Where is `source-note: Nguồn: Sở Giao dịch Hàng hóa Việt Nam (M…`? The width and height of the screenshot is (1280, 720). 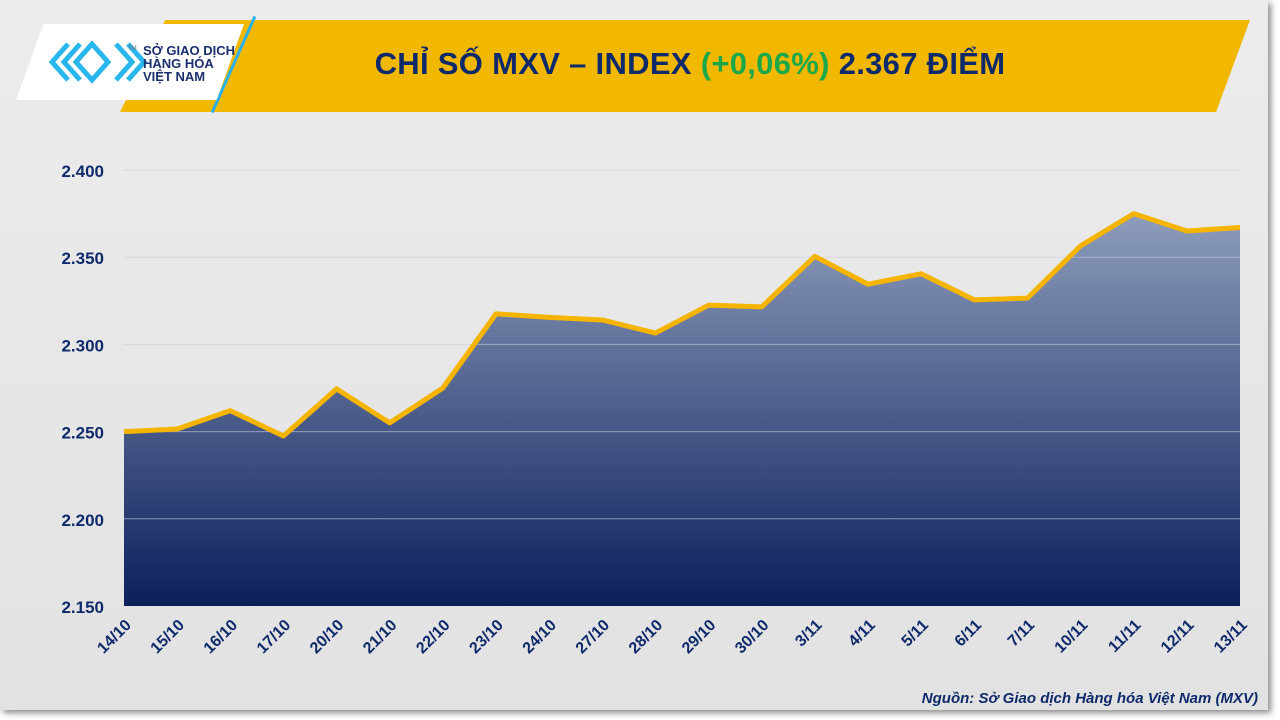
source-note: Nguồn: Sở Giao dịch Hàng hóa Việt Nam (M… is located at coordinates (1089, 698).